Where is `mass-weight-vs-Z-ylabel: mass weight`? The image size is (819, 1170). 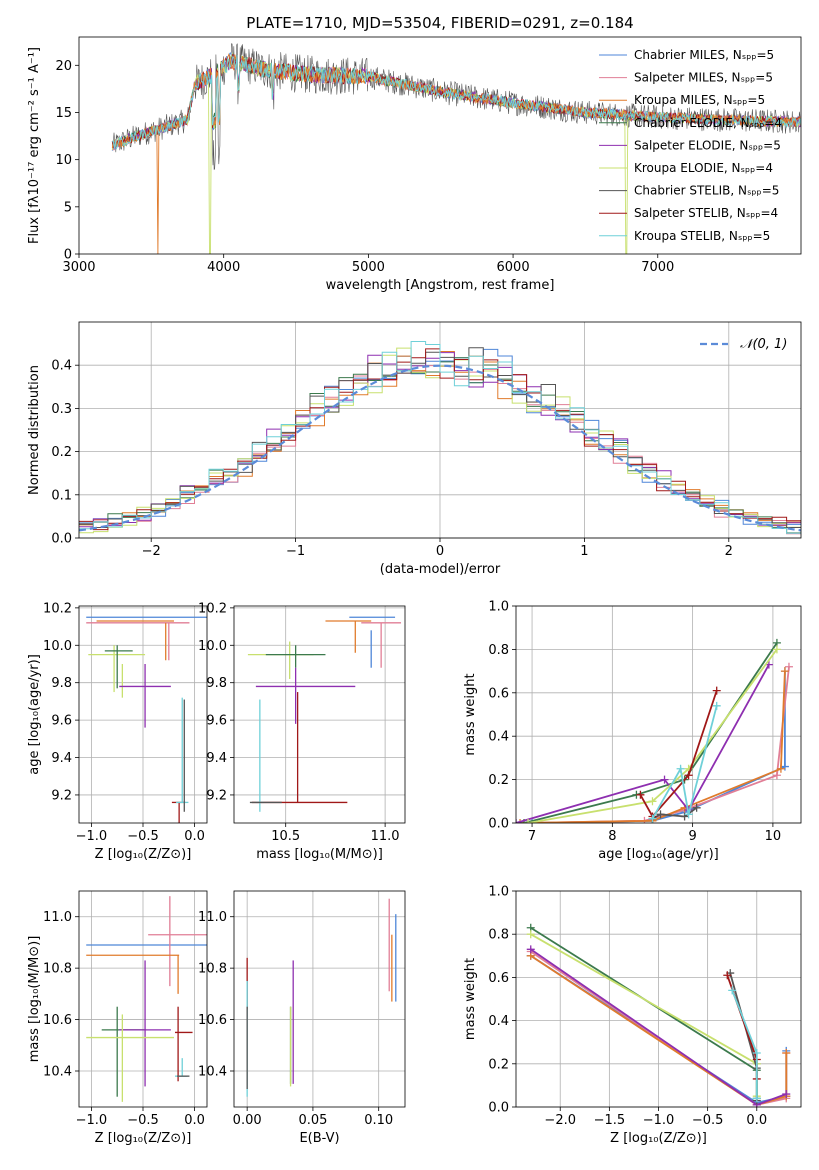 mass-weight-vs-Z-ylabel: mass weight is located at coordinates (470, 999).